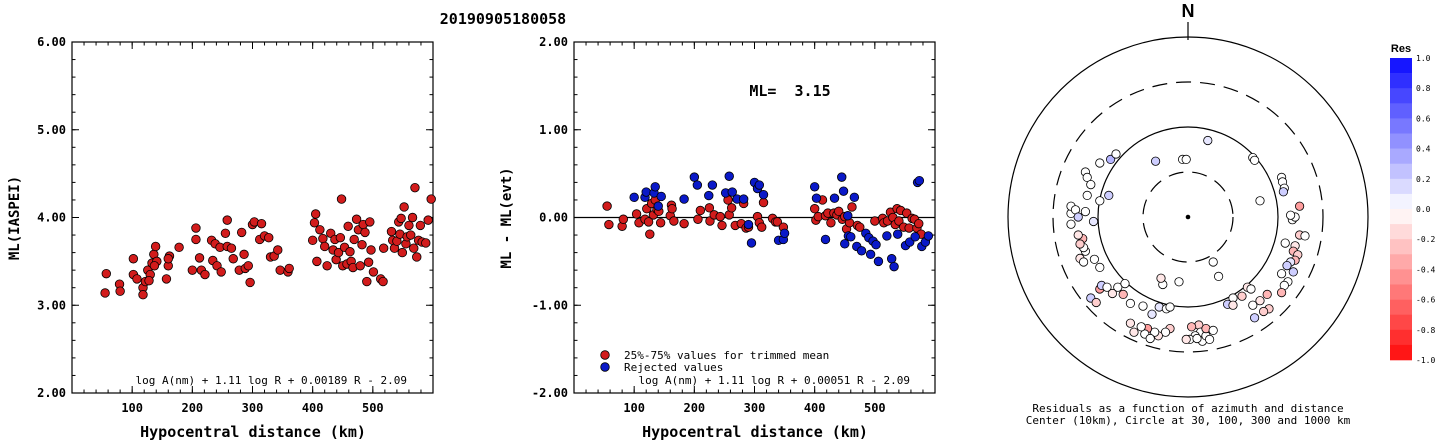  I want to click on legend-label-accepted: 25%-75% values for trimmed mean, so click(726, 355).